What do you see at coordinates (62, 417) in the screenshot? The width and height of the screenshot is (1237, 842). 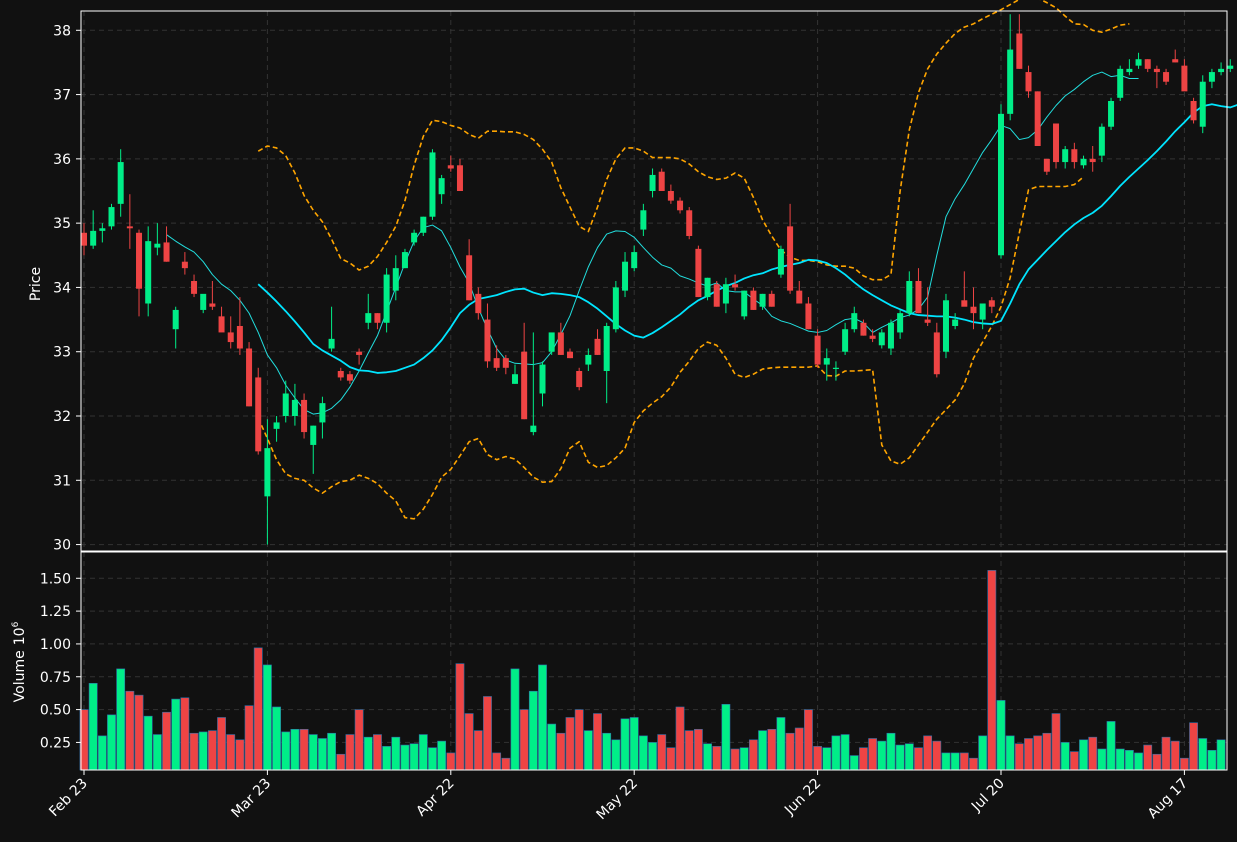 I see `price-tick-label: 32` at bounding box center [62, 417].